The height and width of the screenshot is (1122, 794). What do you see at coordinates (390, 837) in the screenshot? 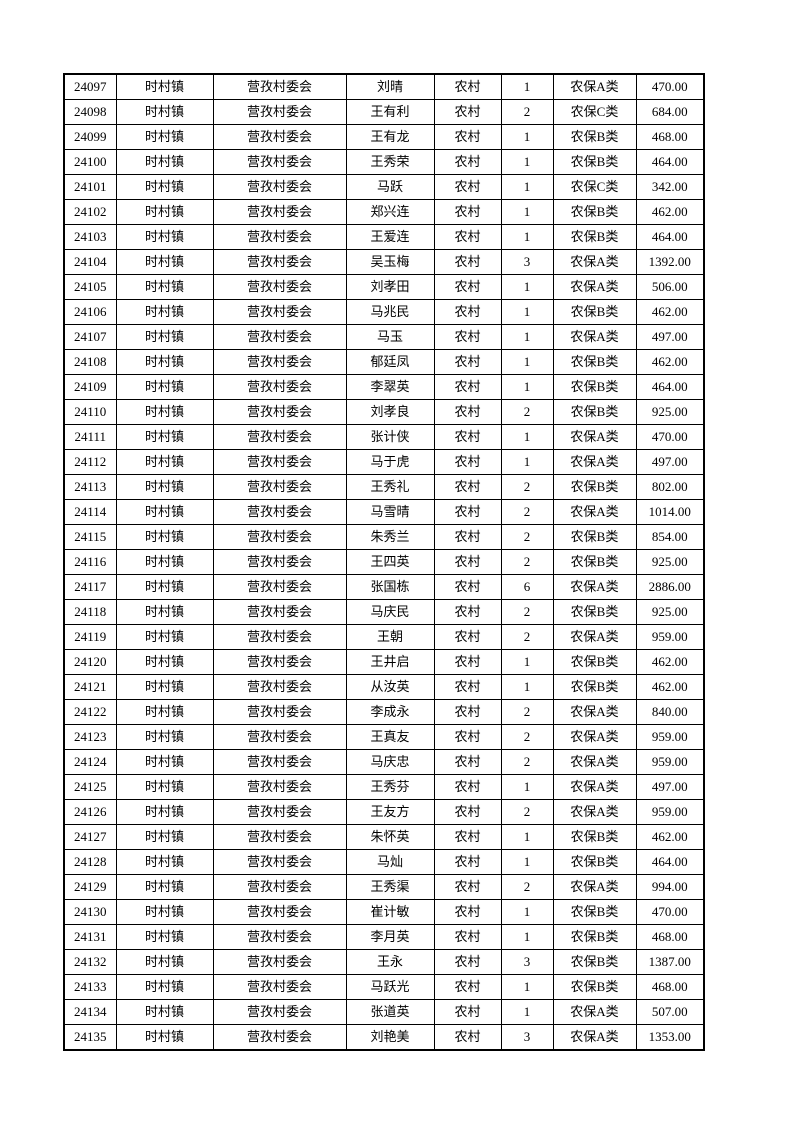
I see `cell-person-name: 朱怀英` at bounding box center [390, 837].